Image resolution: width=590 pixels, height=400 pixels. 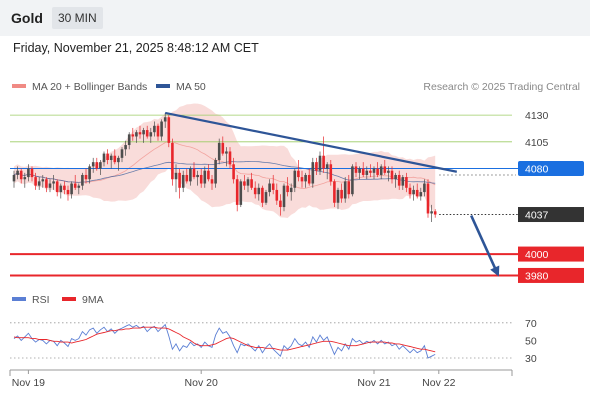 I want to click on current-price-label: 4037, so click(x=537, y=216).